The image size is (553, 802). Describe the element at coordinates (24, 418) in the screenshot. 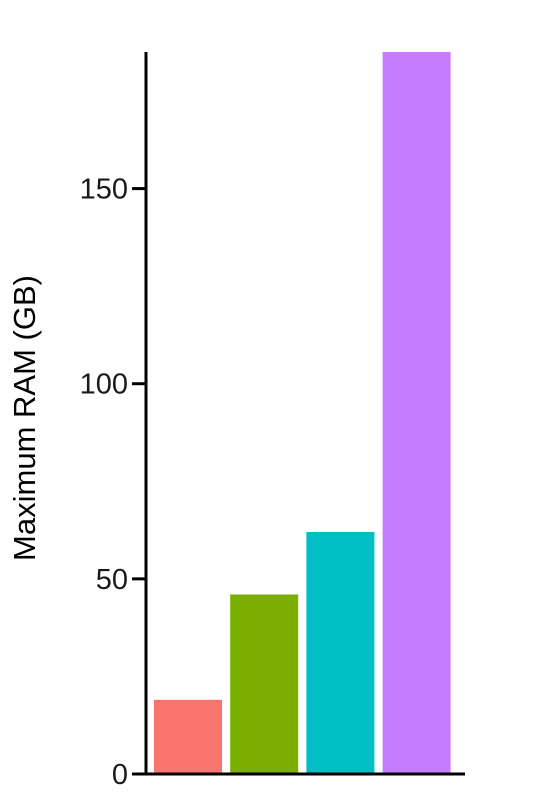

I see `y-axis-title: Maximum RAM (GB)` at that location.